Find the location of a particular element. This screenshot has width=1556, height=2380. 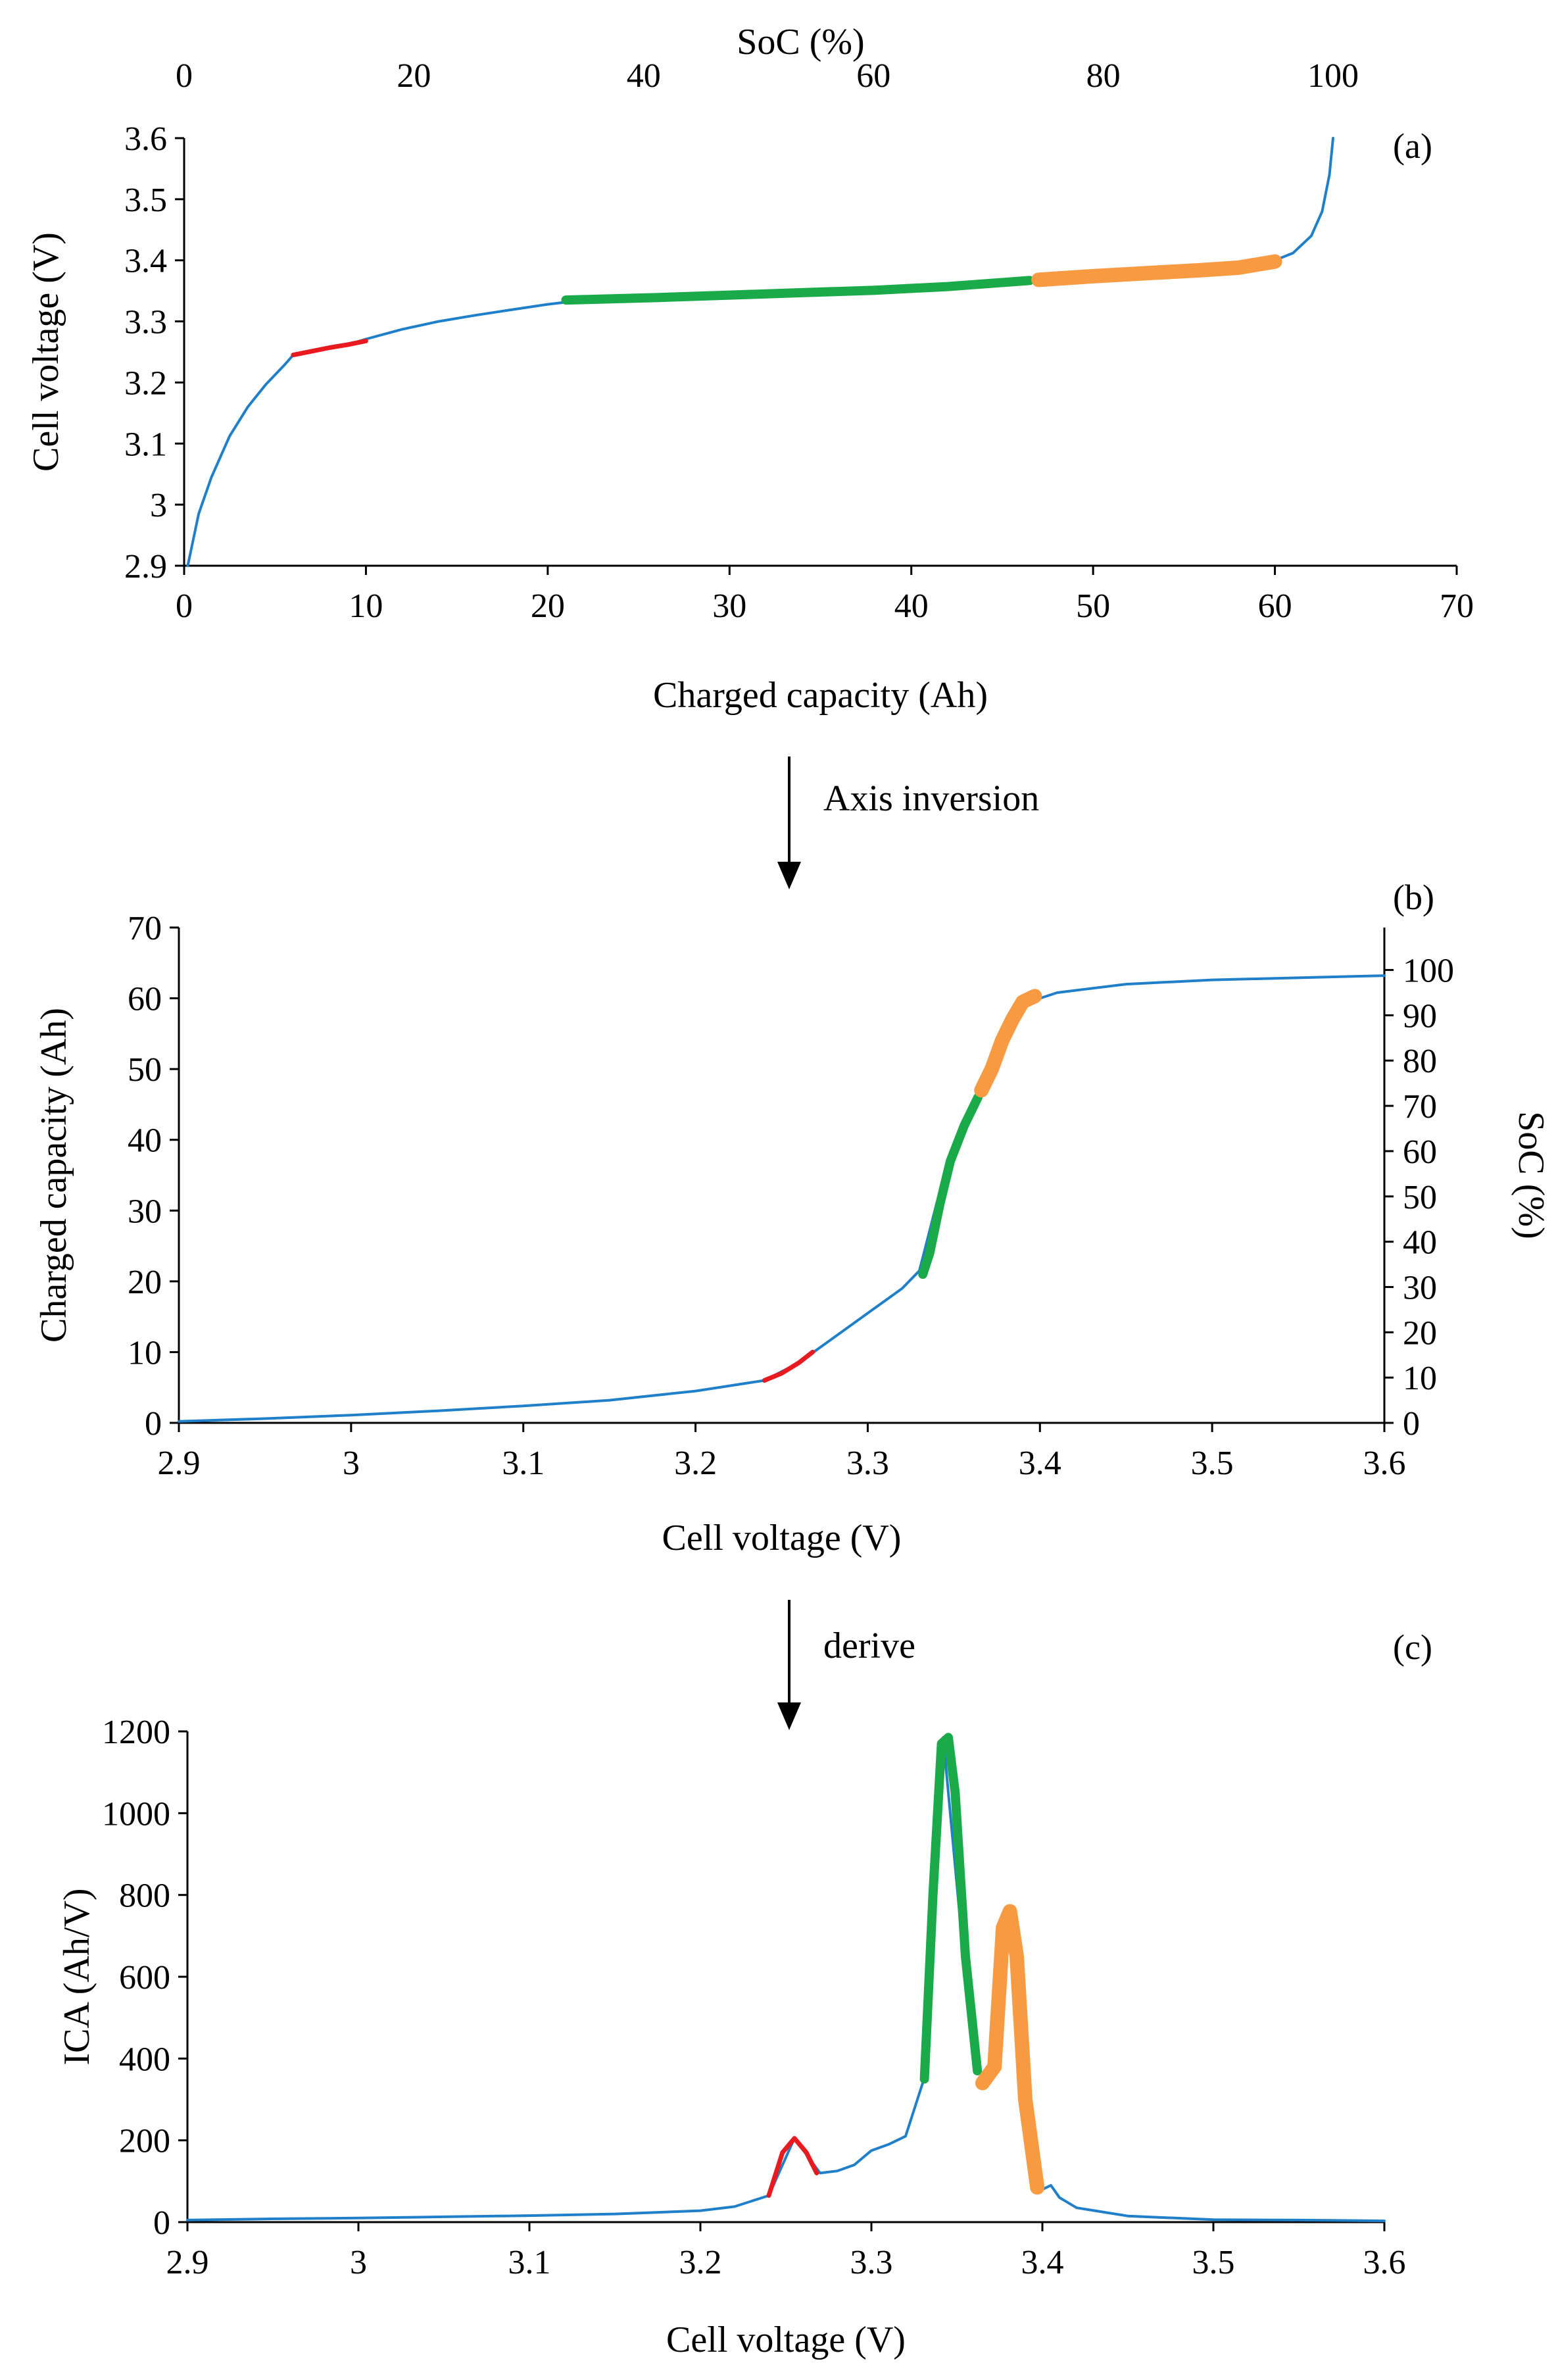

y2-tick-label-b: 60 is located at coordinates (1420, 1152).